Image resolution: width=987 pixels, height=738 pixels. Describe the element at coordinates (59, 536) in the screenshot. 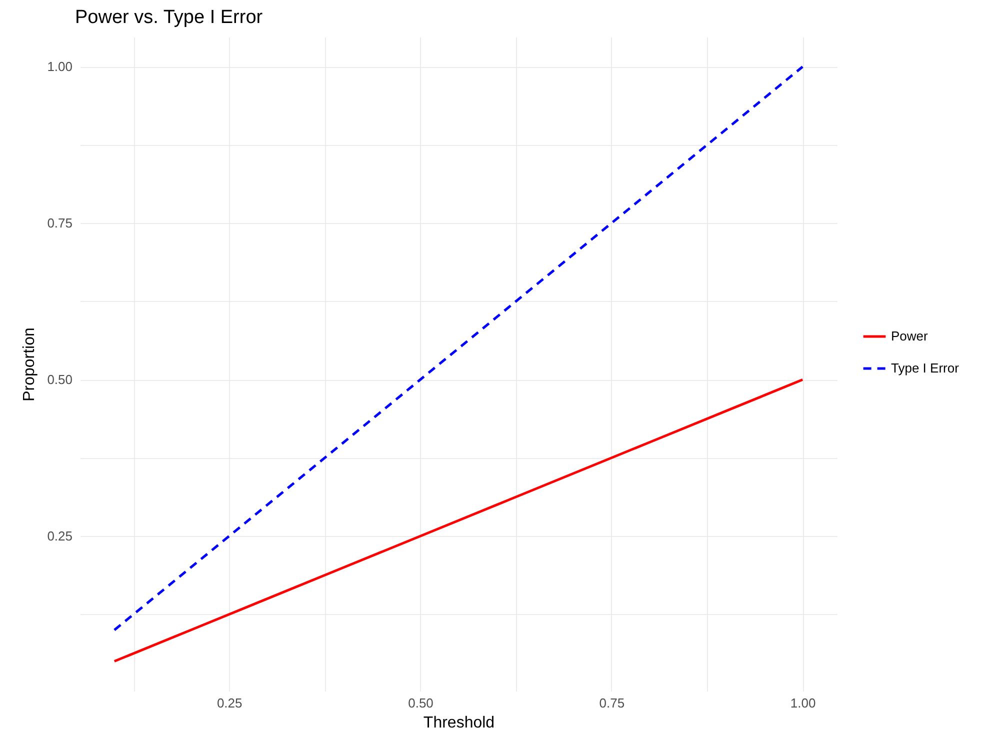

I see `y-tick-label: 0.25` at that location.